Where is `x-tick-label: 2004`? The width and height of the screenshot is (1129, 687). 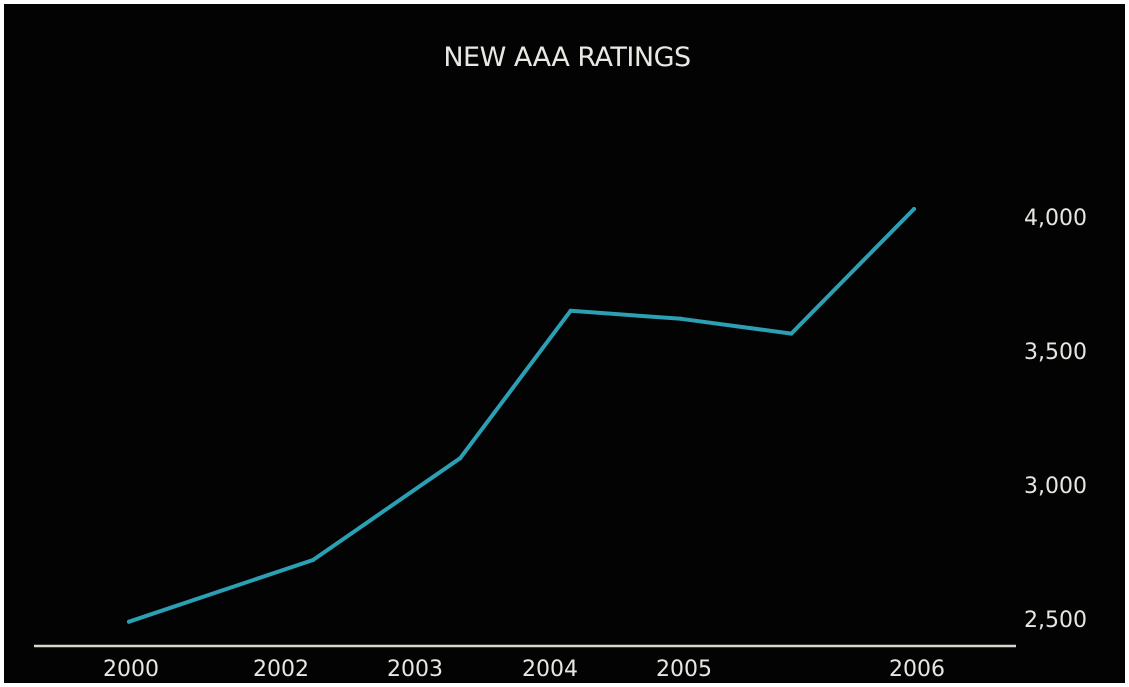 x-tick-label: 2004 is located at coordinates (550, 669).